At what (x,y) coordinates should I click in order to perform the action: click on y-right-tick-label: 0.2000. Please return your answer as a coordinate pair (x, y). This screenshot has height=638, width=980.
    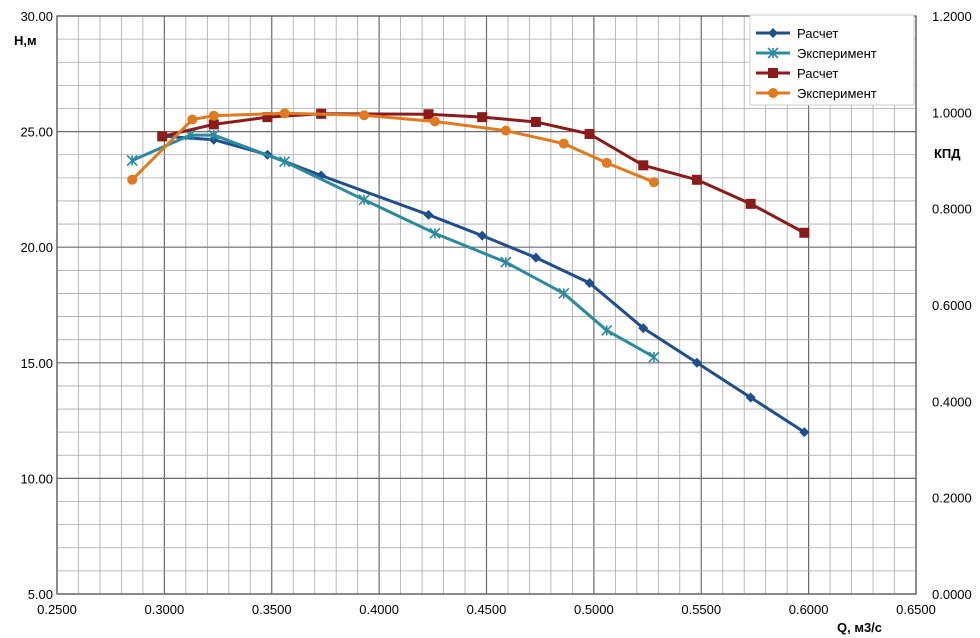
    Looking at the image, I should click on (952, 498).